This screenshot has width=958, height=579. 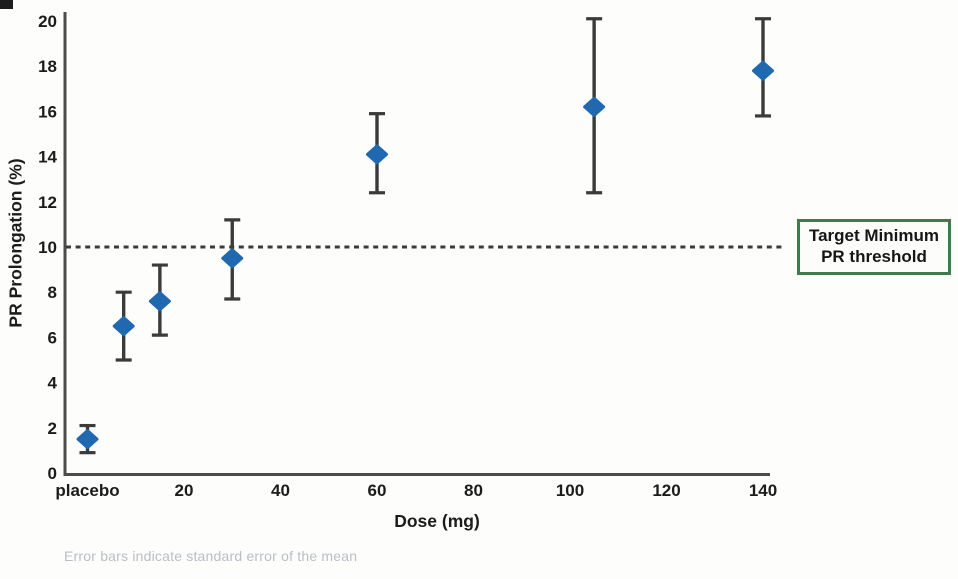 I want to click on y-tick-label: 4, so click(x=53, y=383).